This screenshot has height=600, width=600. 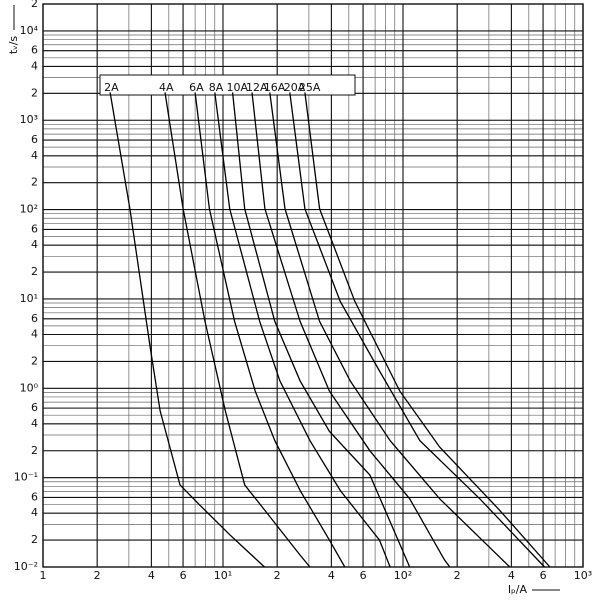 What do you see at coordinates (518, 589) in the screenshot?
I see `x-axis-label: Iₚ/A` at bounding box center [518, 589].